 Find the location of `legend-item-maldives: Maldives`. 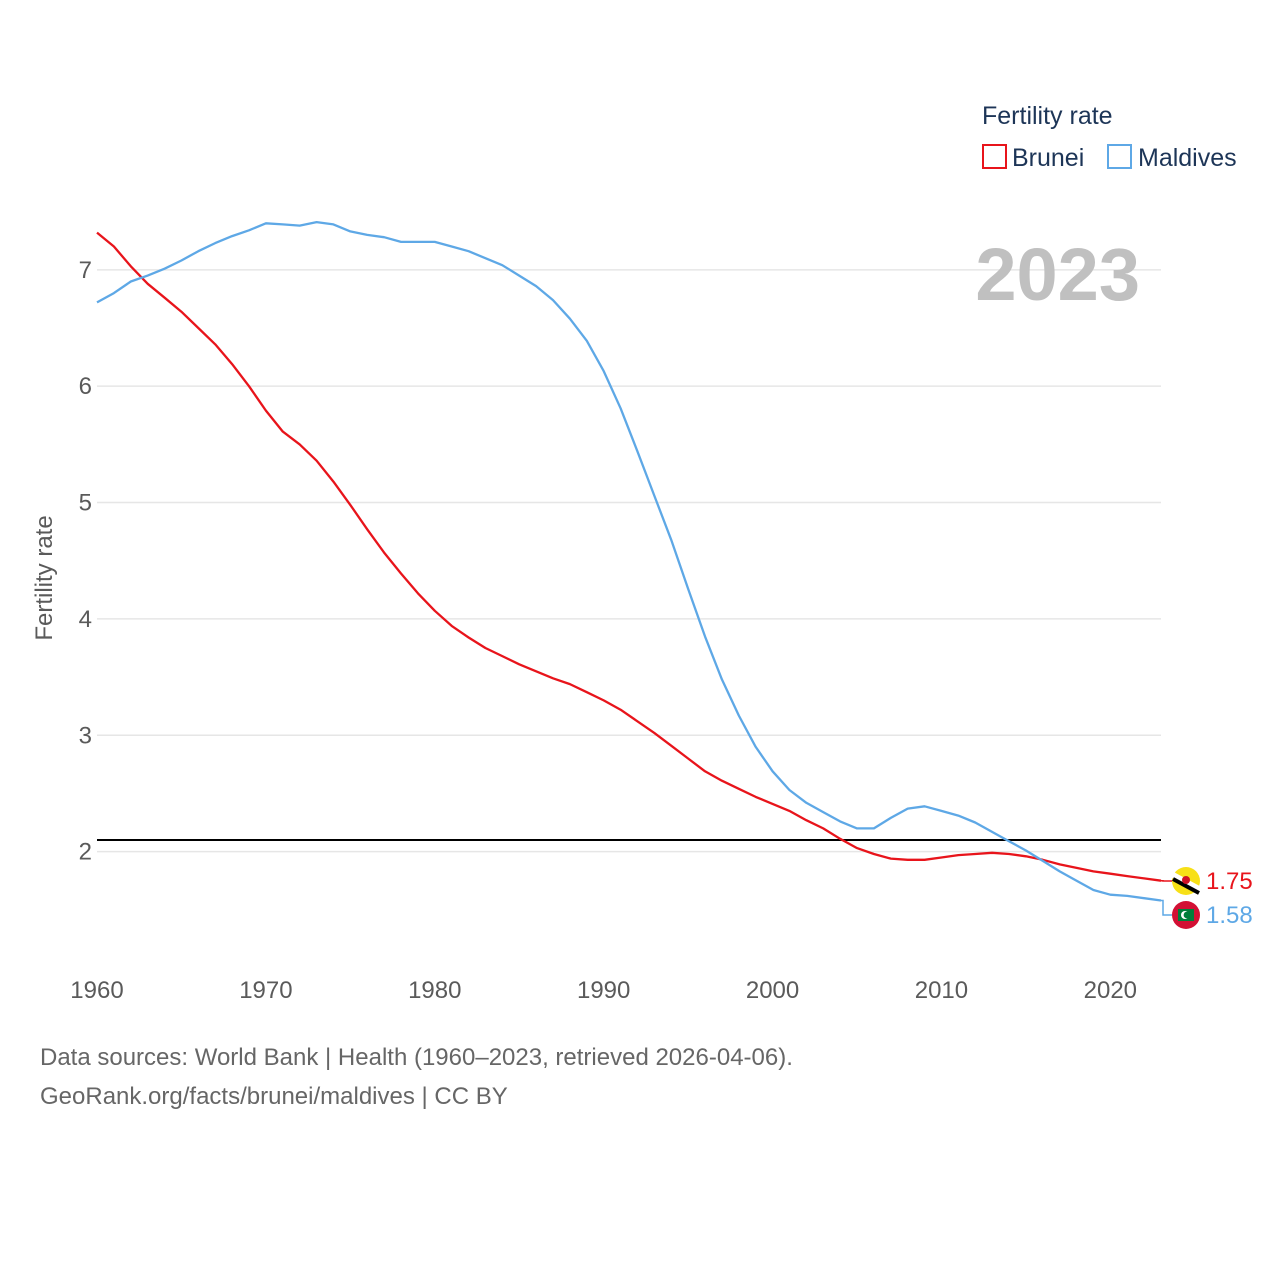

legend-item-maldives: Maldives is located at coordinates (1172, 158).